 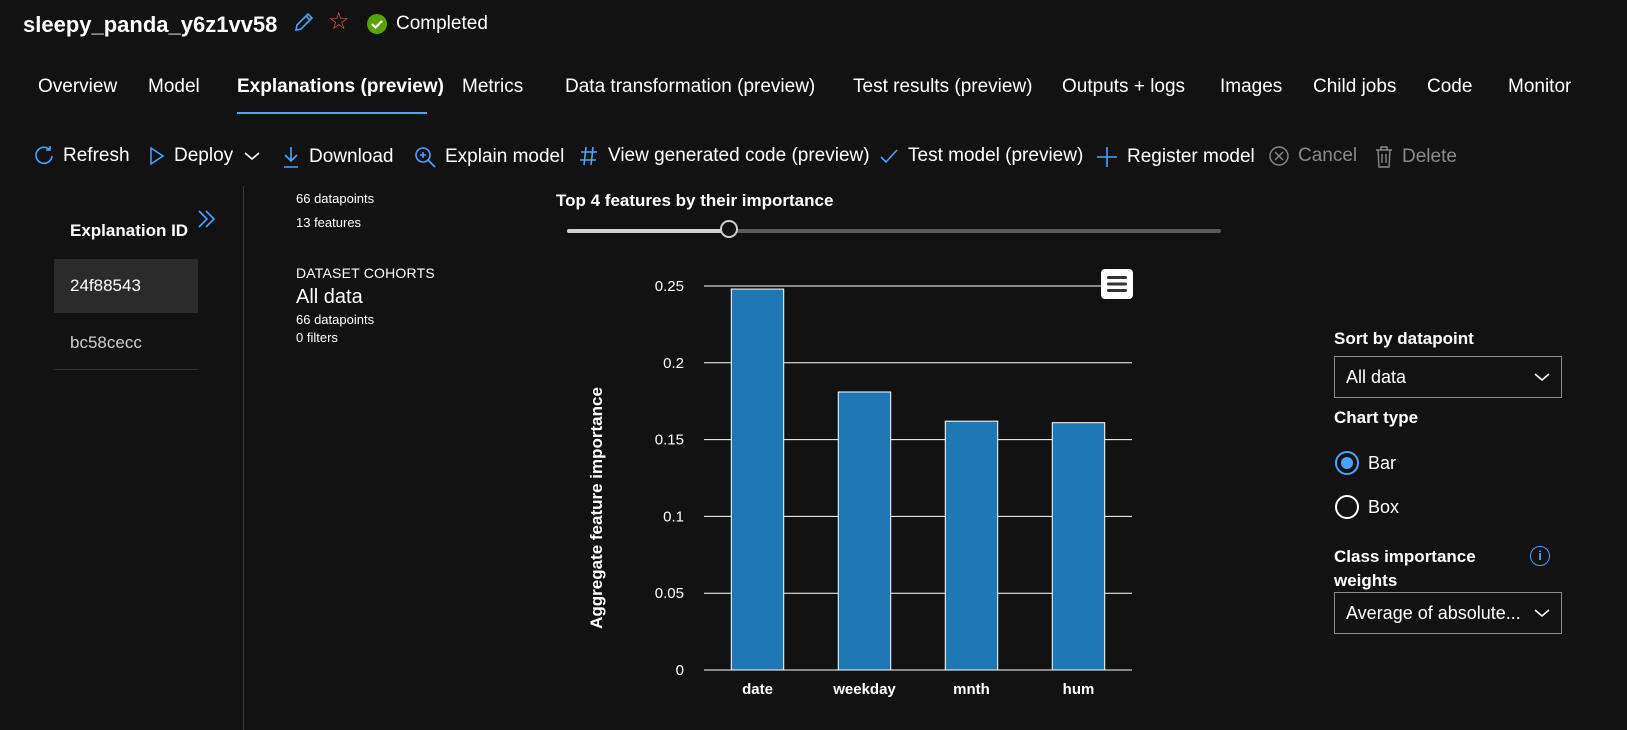 What do you see at coordinates (889, 156) in the screenshot?
I see `checkmark-icon` at bounding box center [889, 156].